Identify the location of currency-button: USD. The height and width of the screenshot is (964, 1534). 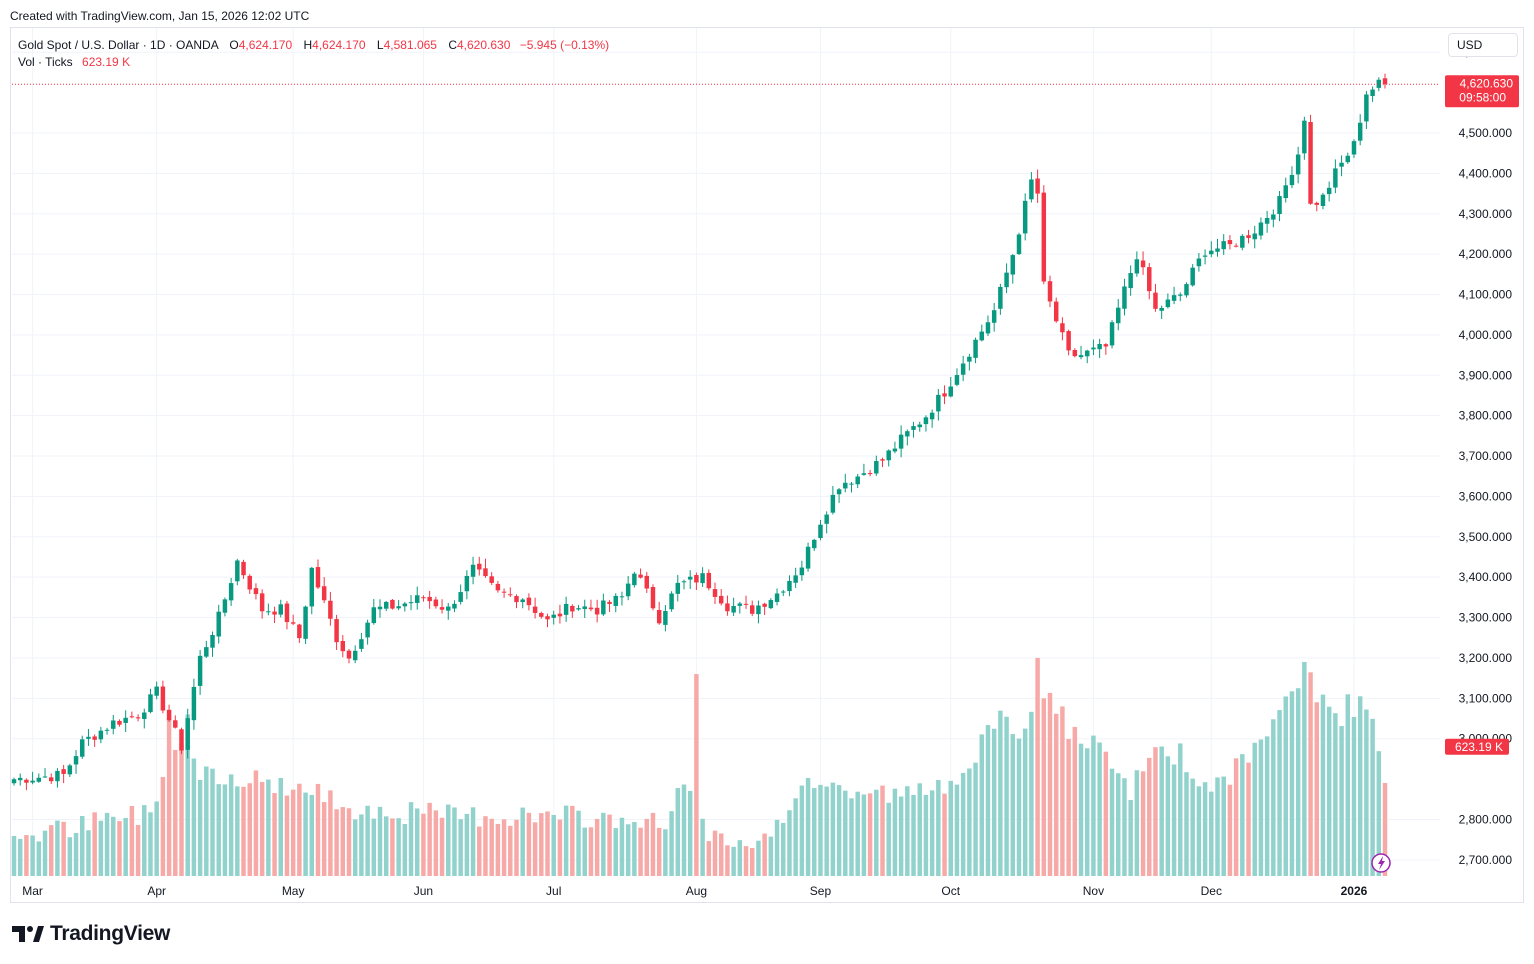
(1483, 45).